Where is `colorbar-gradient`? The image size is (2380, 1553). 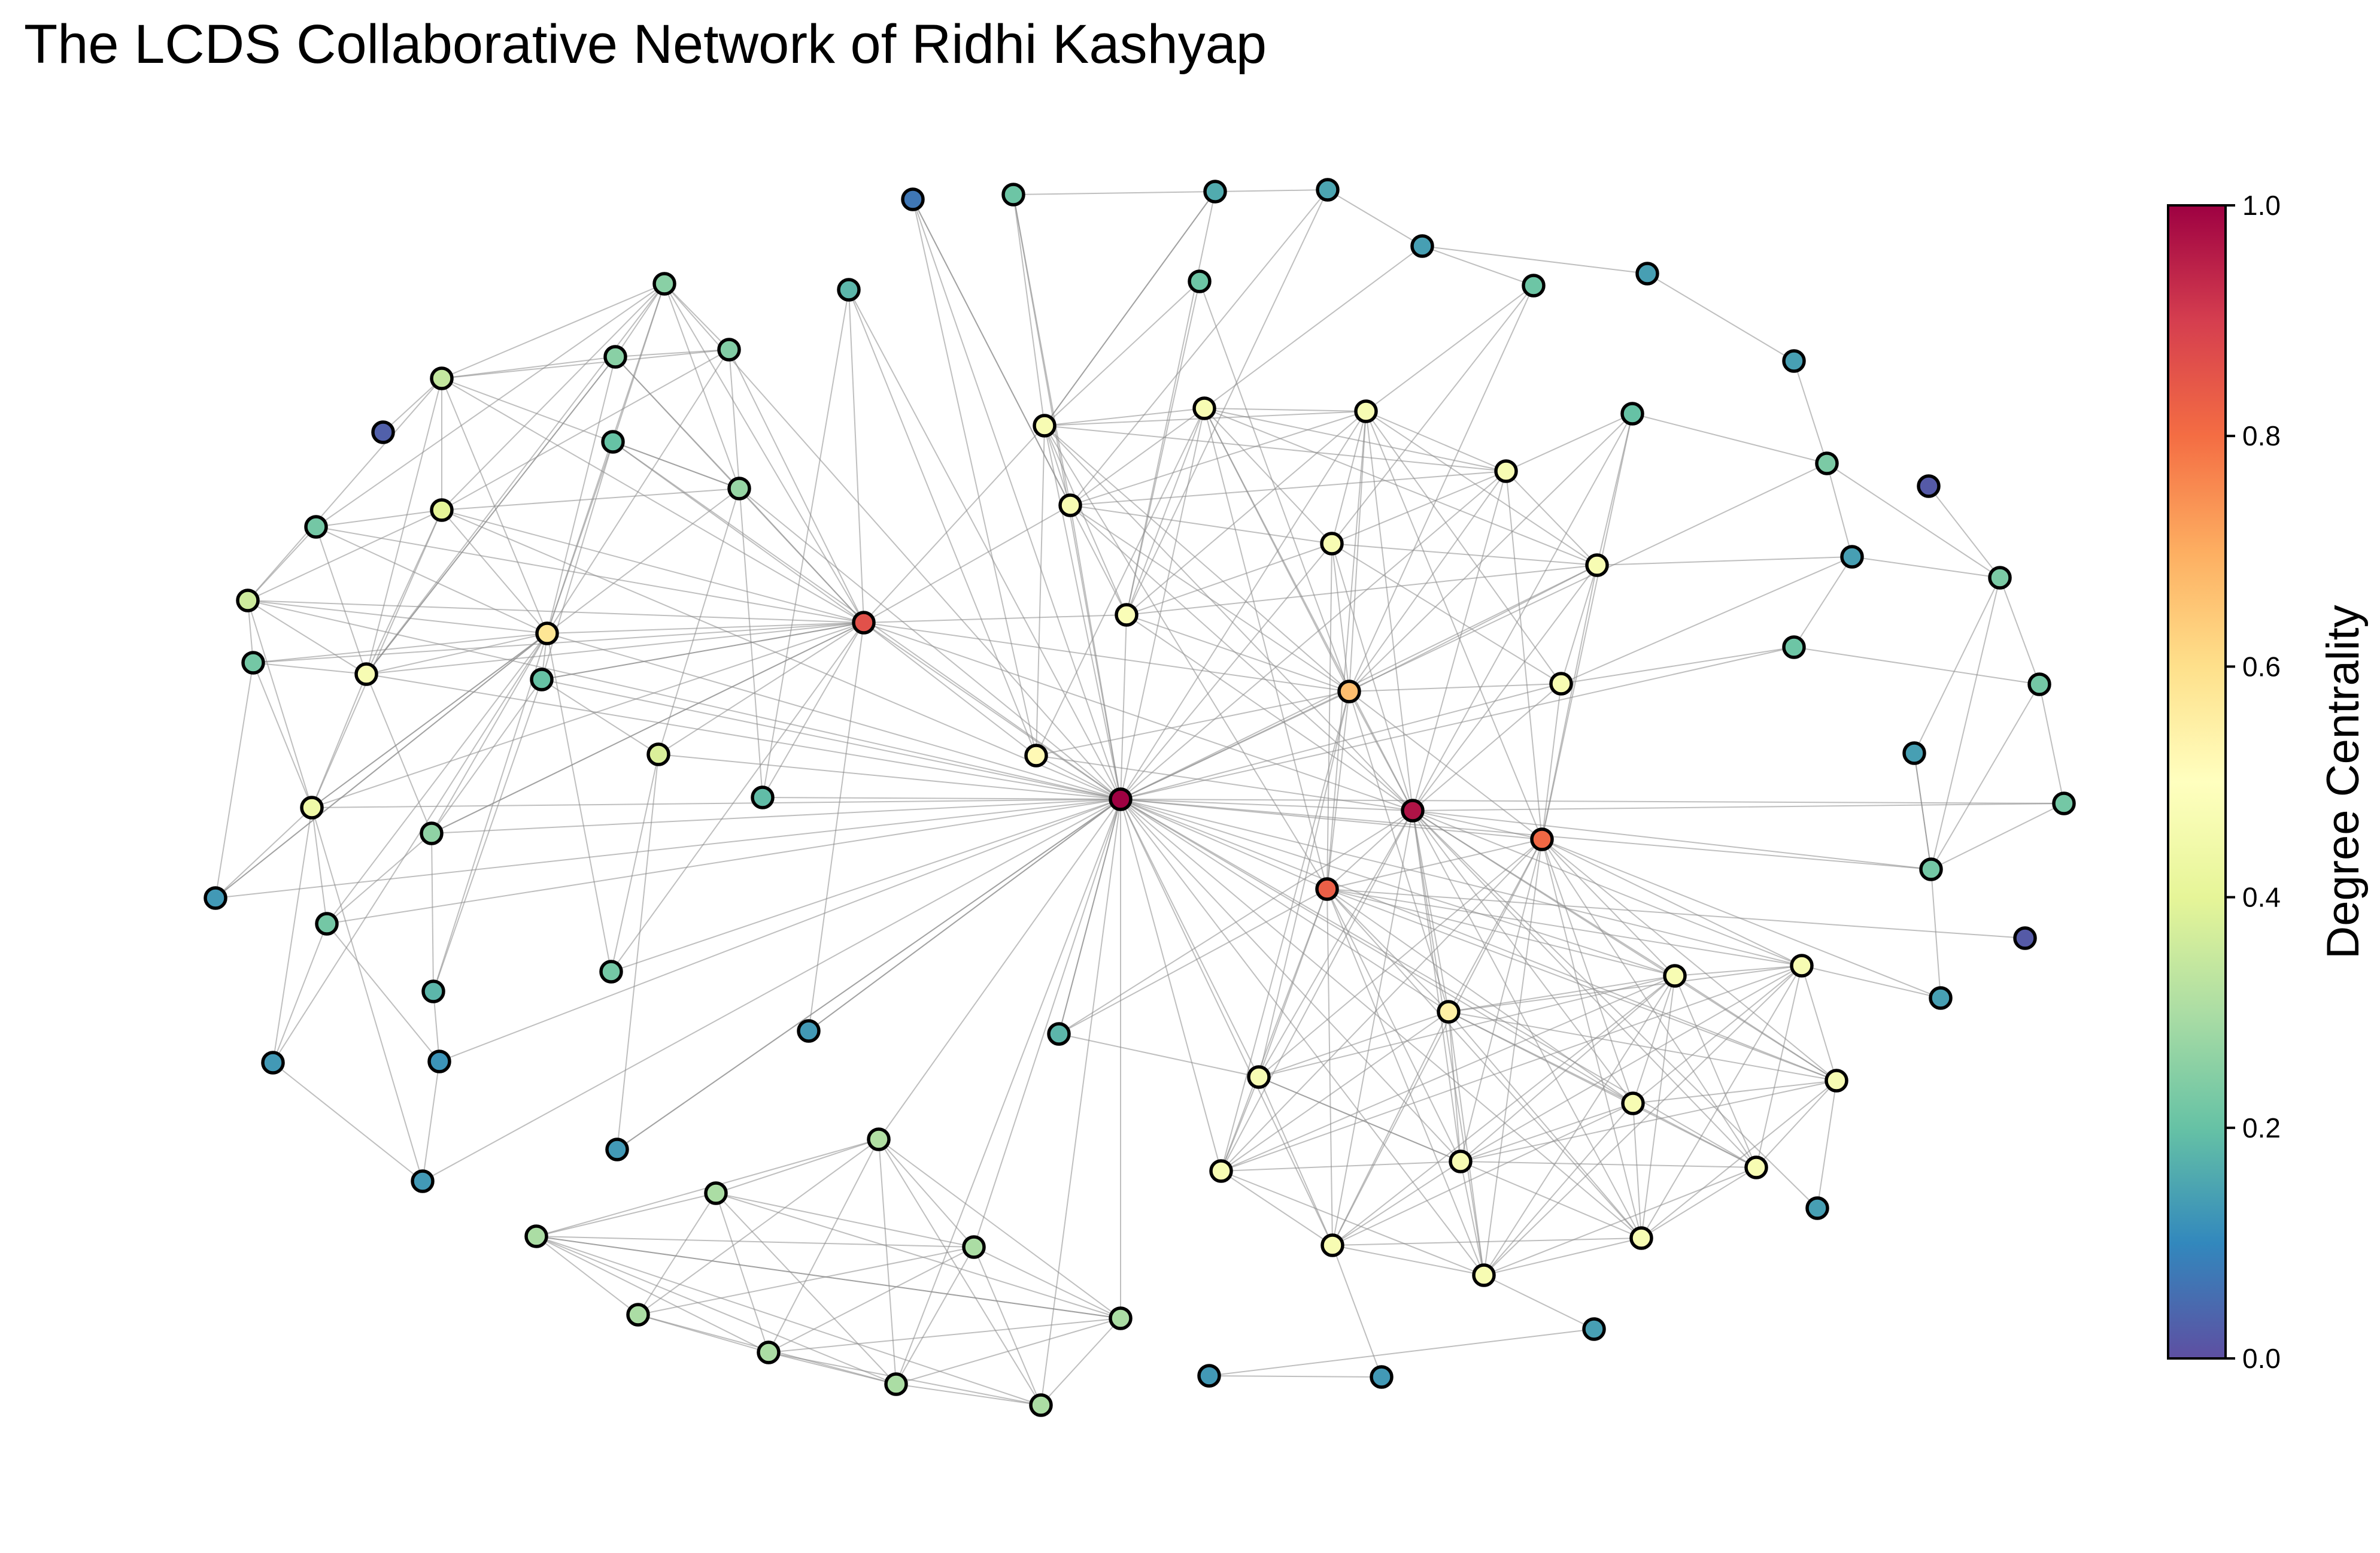
colorbar-gradient is located at coordinates (2197, 782).